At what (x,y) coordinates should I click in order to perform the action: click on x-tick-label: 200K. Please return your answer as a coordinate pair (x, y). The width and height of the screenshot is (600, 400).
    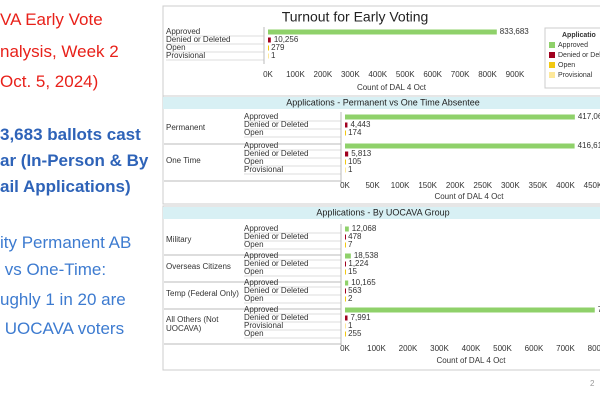
    Looking at the image, I should click on (455, 185).